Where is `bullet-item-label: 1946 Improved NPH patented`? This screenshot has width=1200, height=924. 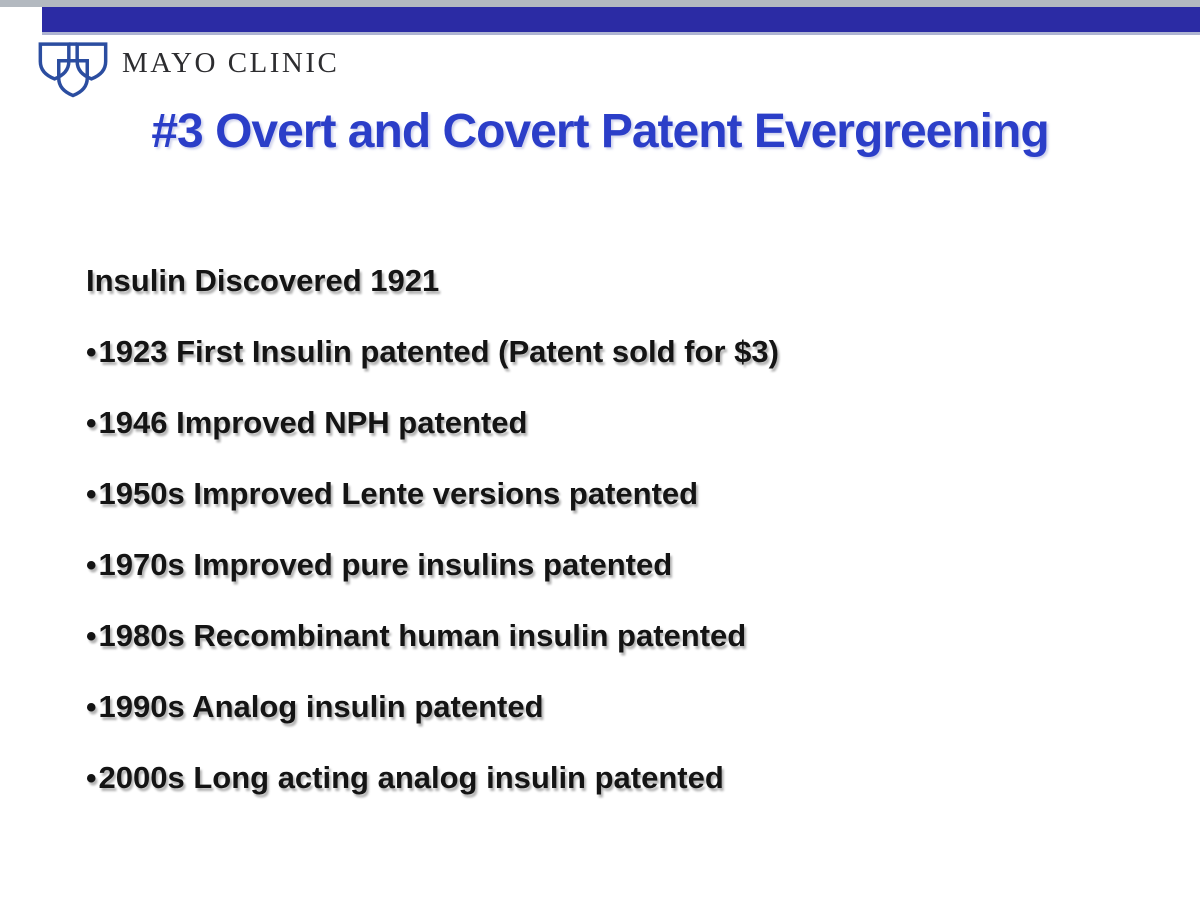
bullet-item-label: 1946 Improved NPH patented is located at coordinates (313, 422).